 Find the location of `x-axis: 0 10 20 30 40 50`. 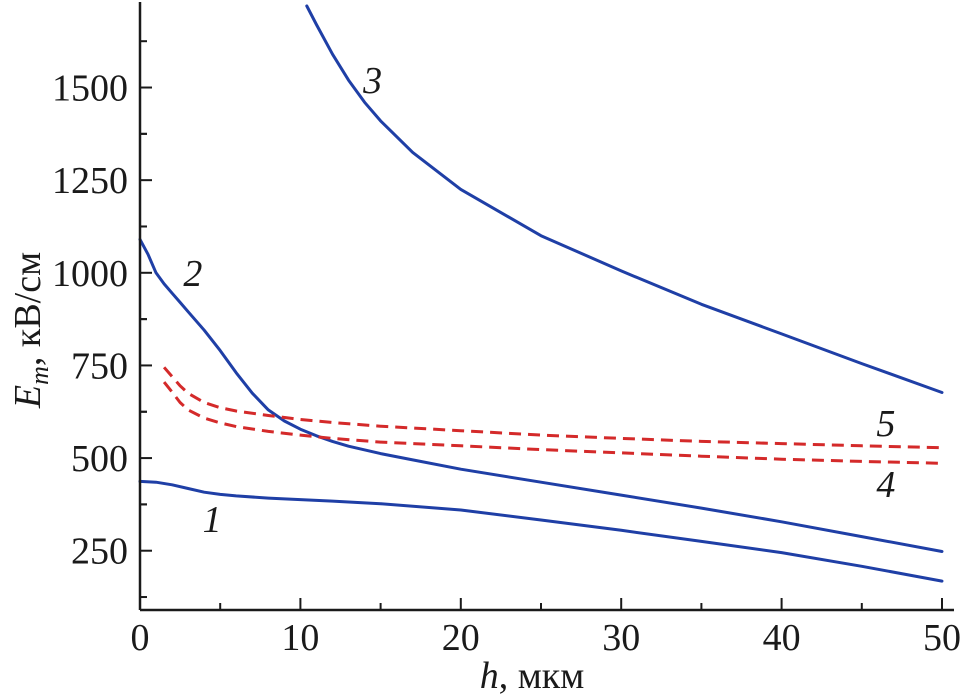

x-axis: 0 10 20 30 40 50 is located at coordinates (546, 628).